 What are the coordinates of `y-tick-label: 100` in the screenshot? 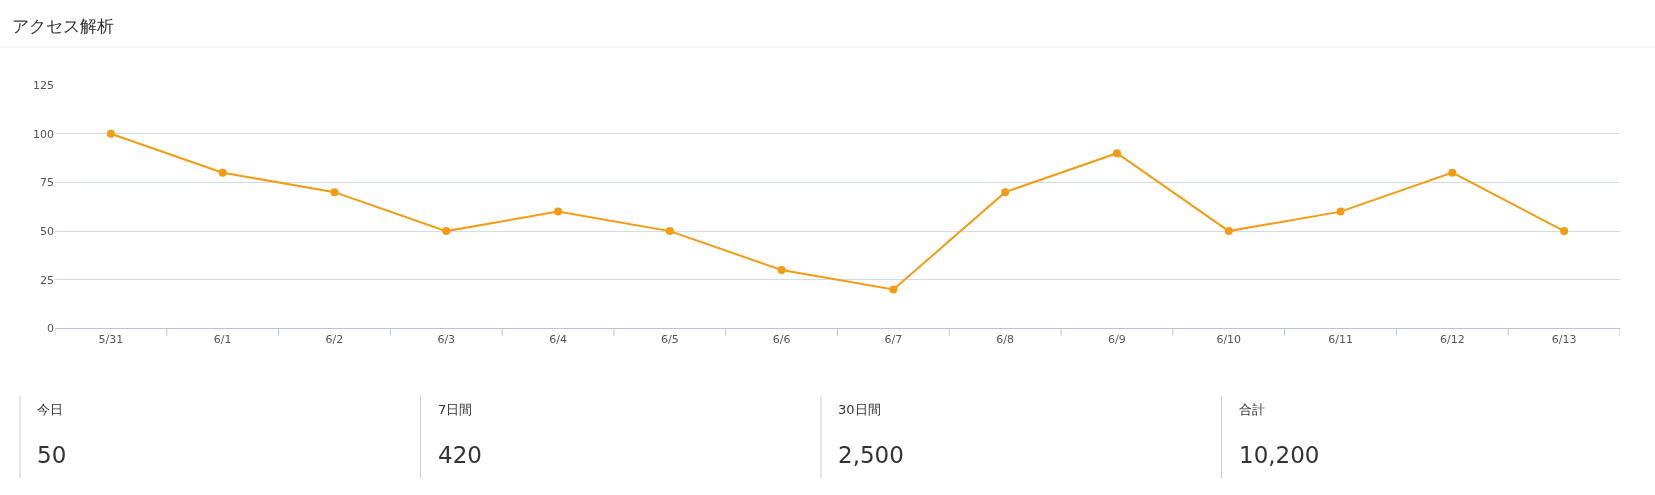 It's located at (43, 134).